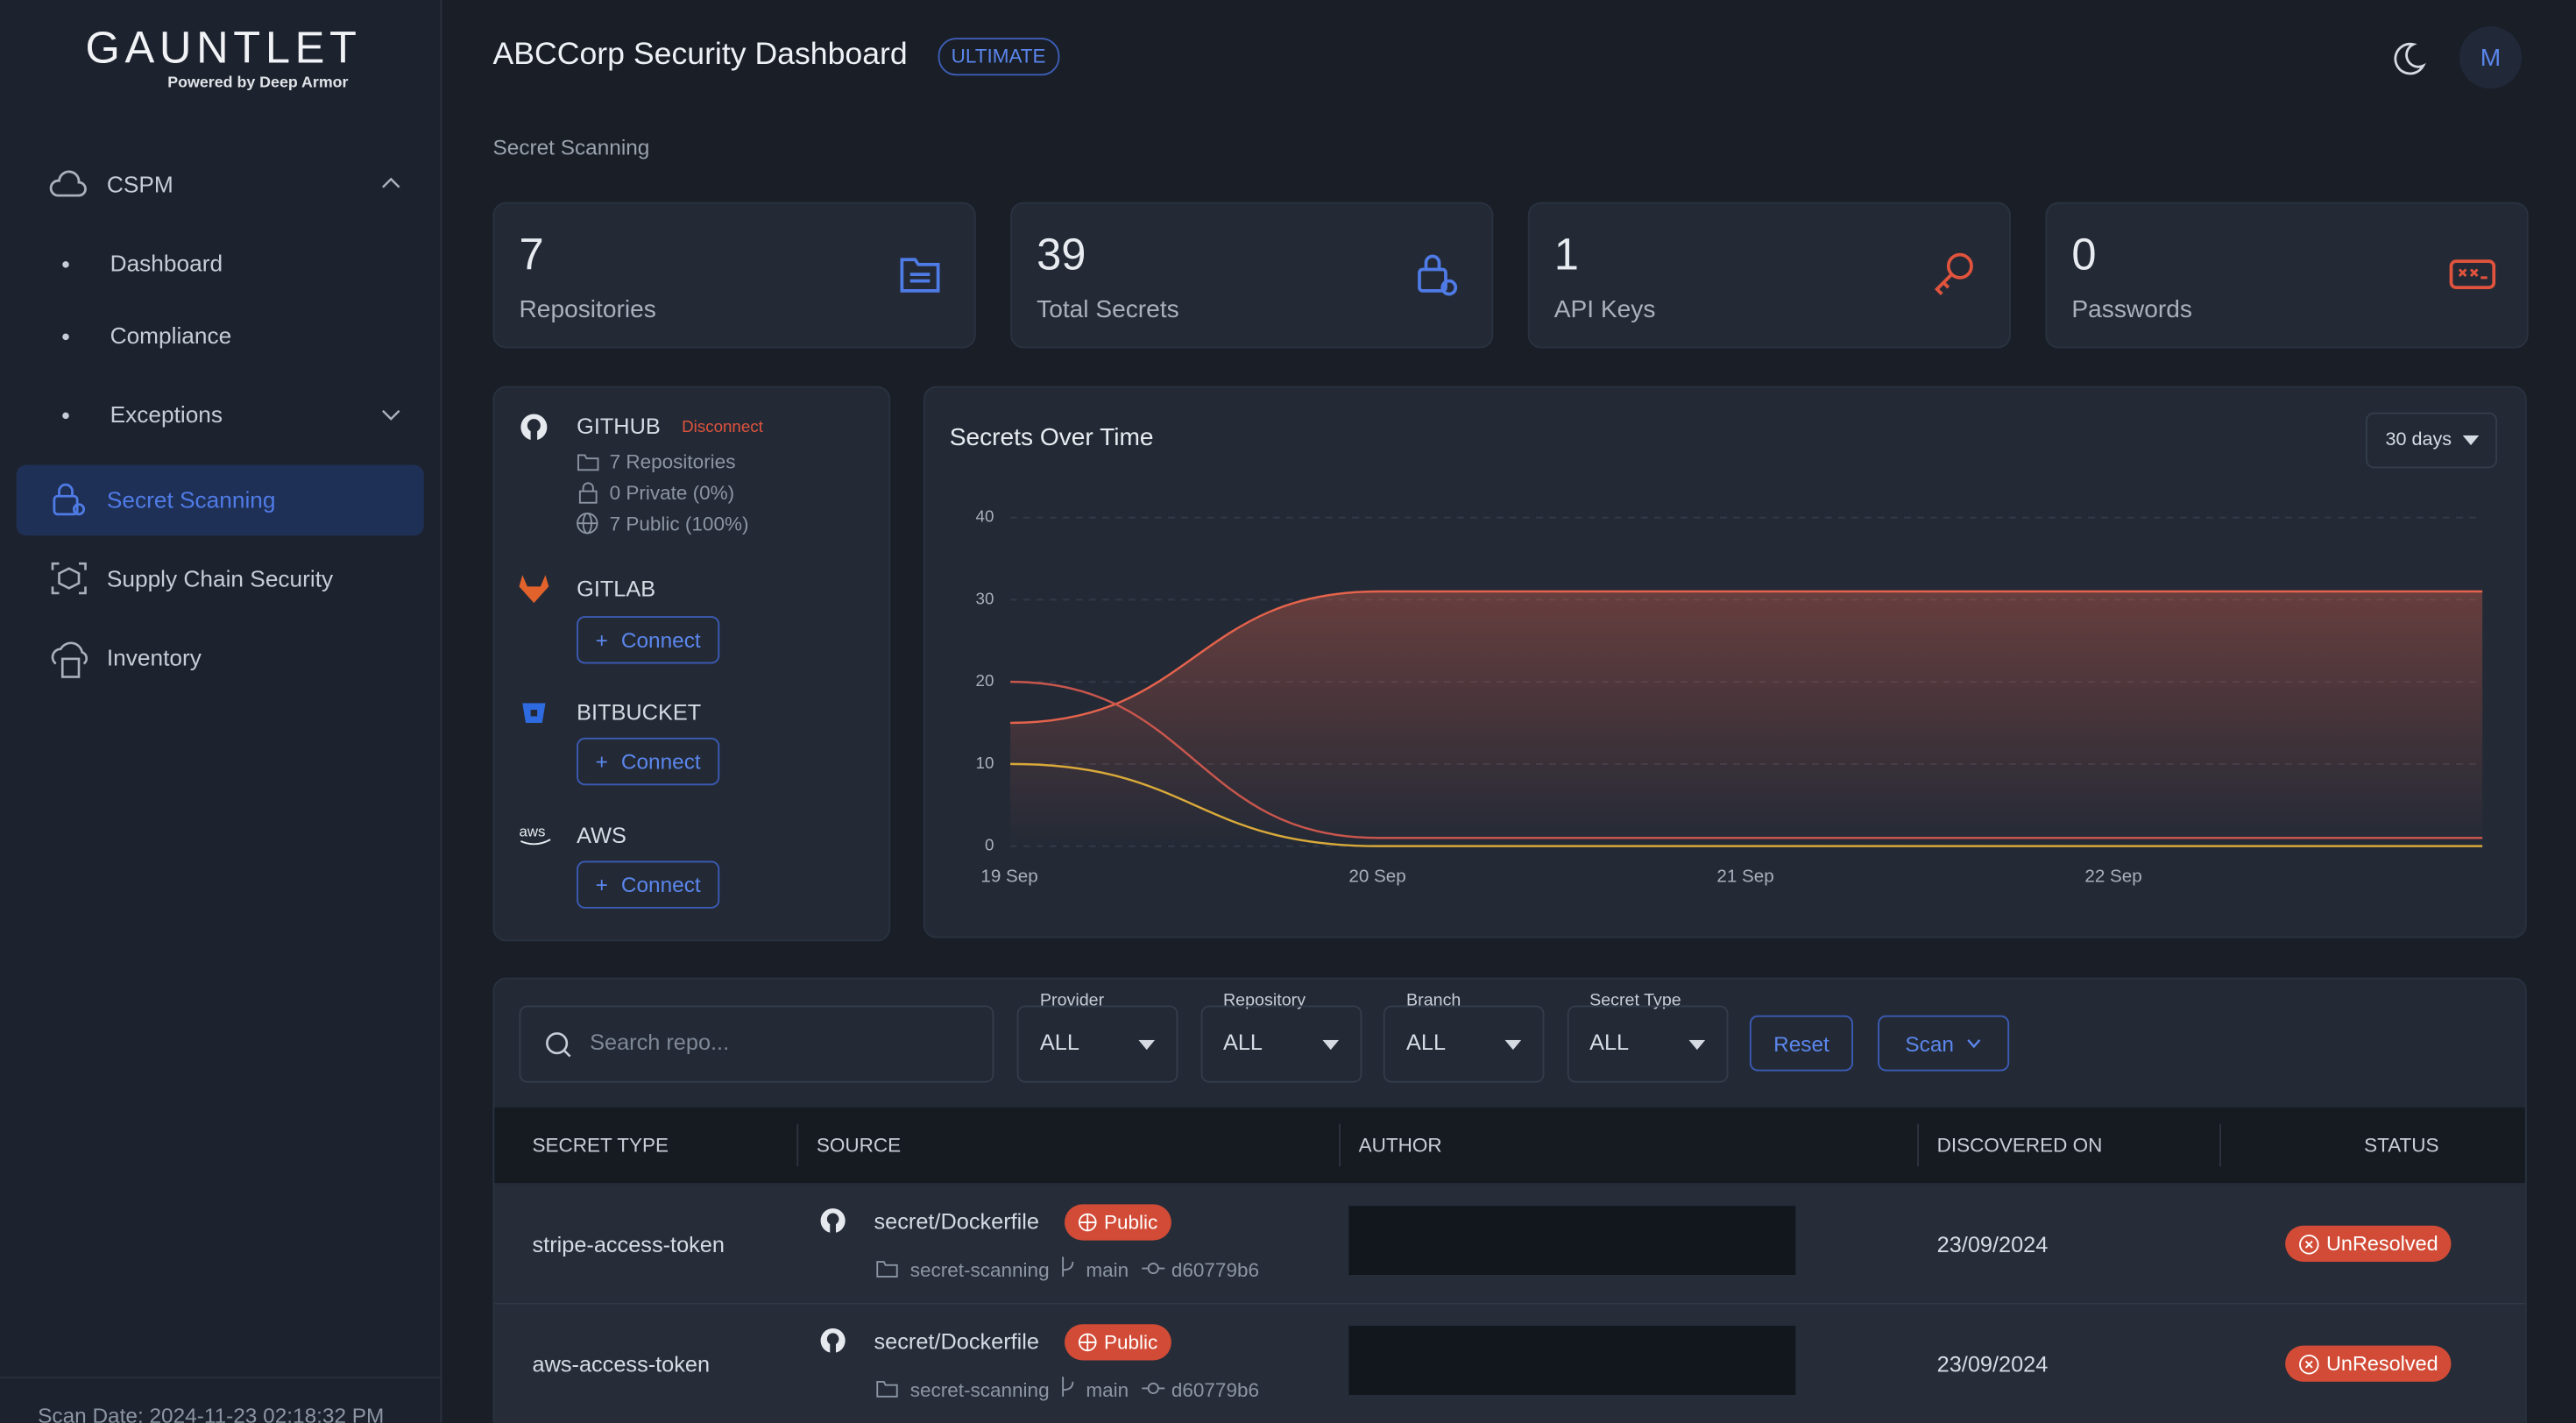 The height and width of the screenshot is (1423, 2576). I want to click on column-header: SECRET TYPE, so click(600, 1145).